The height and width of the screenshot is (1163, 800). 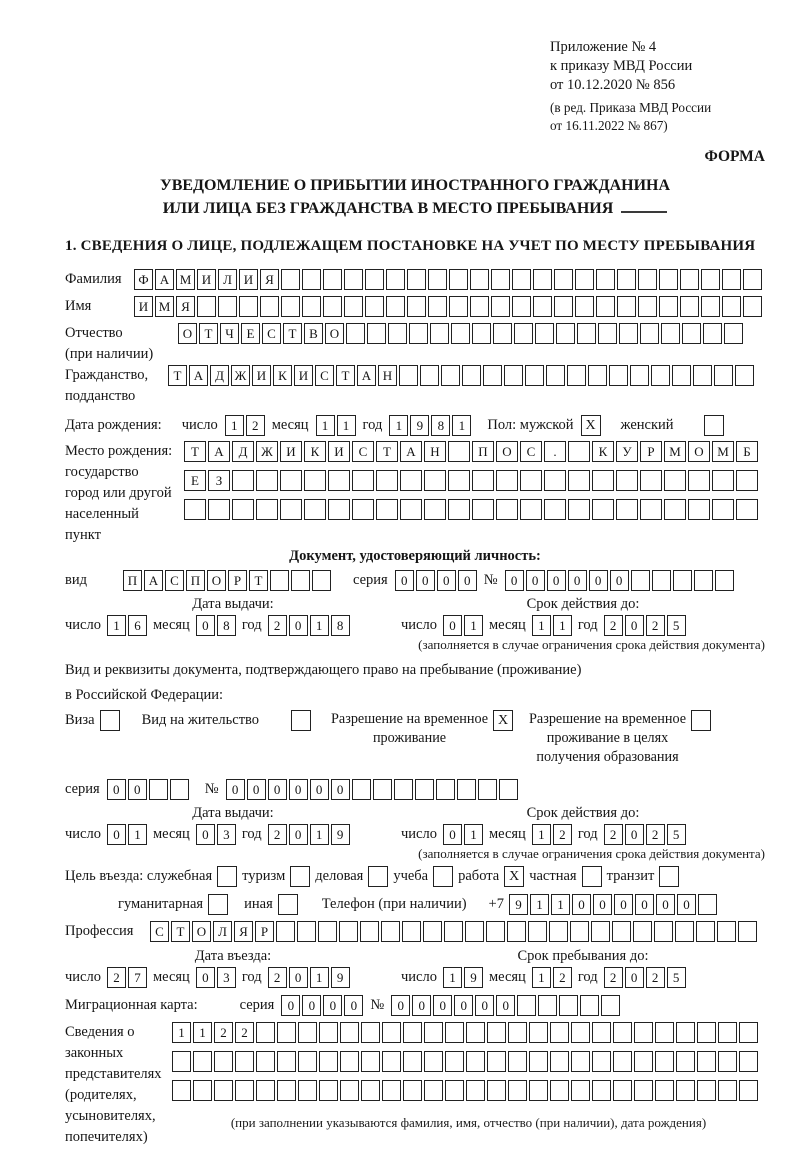 What do you see at coordinates (227, 876) in the screenshot?
I see `purpose-official-checkbox` at bounding box center [227, 876].